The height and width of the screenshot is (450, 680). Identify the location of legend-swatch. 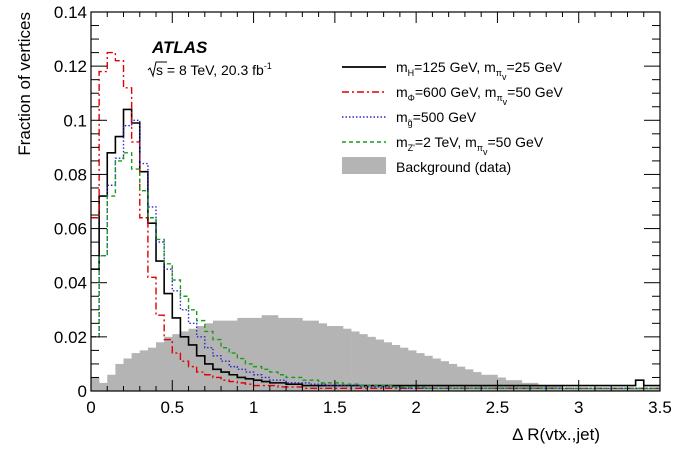
(364, 165).